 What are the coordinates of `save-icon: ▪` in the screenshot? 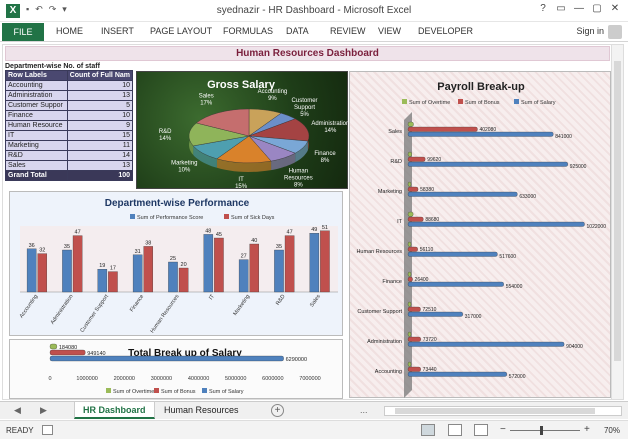 It's located at (28, 9).